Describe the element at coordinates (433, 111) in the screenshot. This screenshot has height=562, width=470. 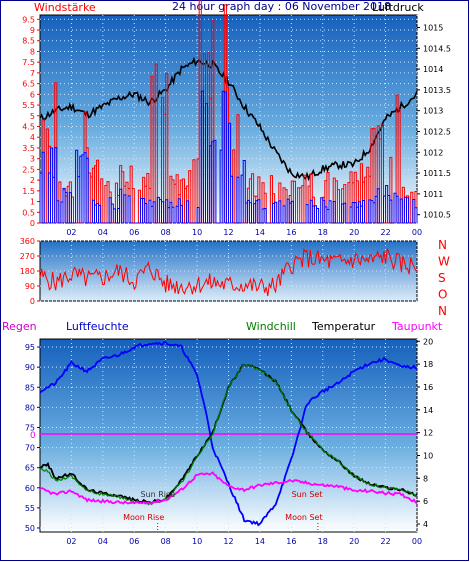
I see `p1-right-tick: 1013` at that location.